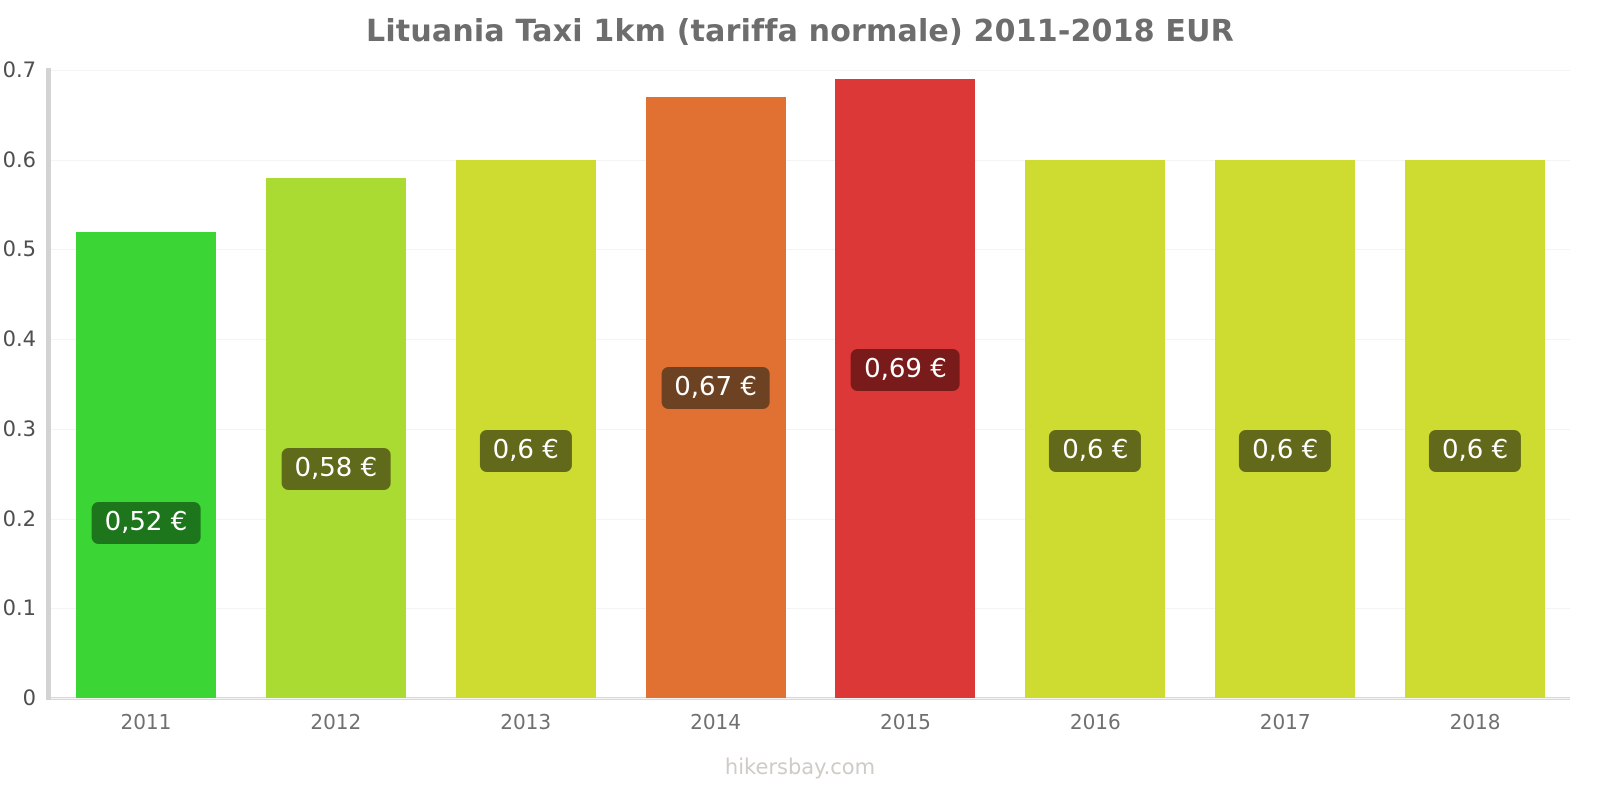 This screenshot has height=800, width=1600. Describe the element at coordinates (1285, 722) in the screenshot. I see `x-axis-tick-label: 2017` at that location.